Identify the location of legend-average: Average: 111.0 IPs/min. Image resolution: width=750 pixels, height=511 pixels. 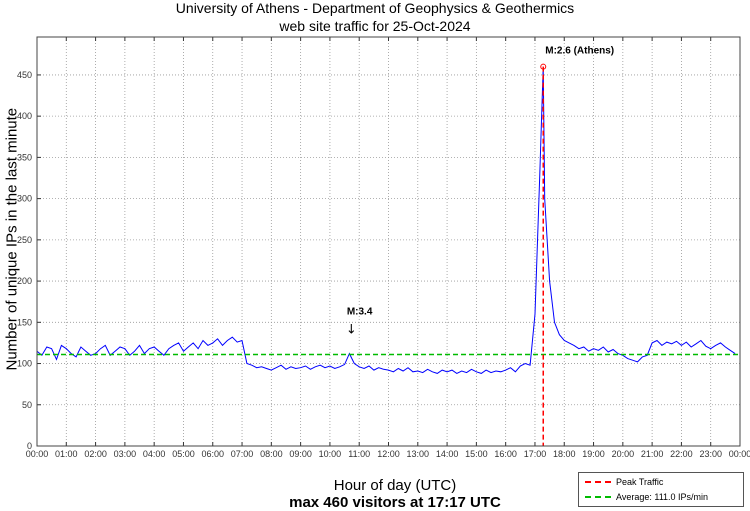
(646, 497).